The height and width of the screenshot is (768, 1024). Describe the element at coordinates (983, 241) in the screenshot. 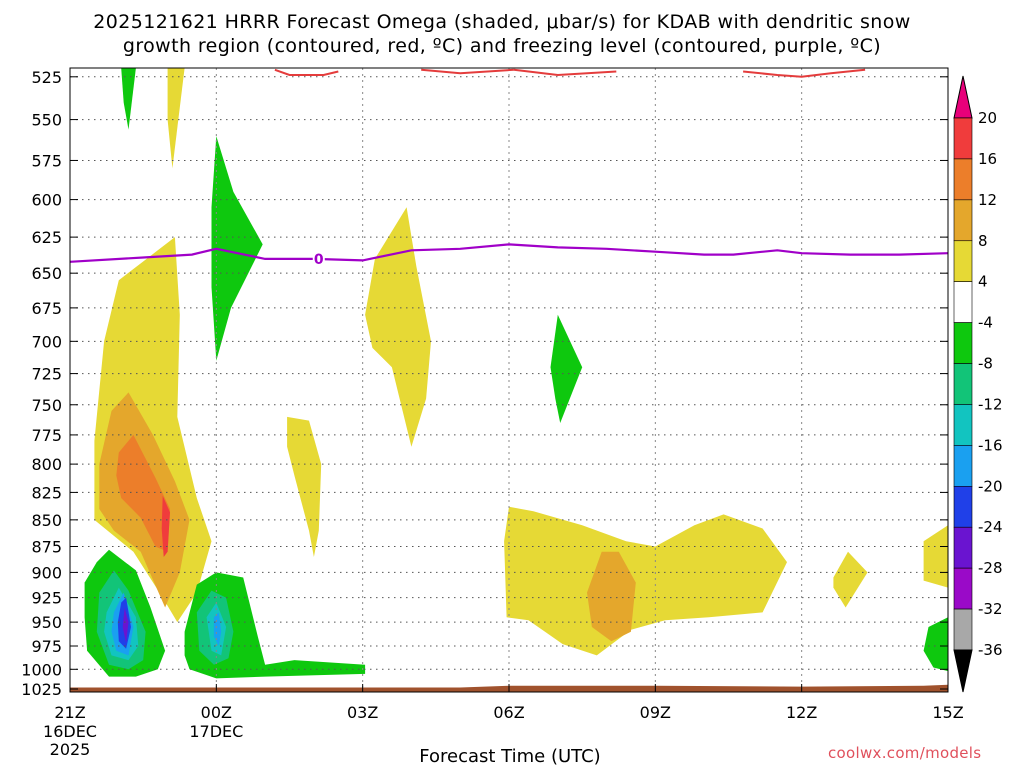

I see `colorbar-label-3: 8` at that location.